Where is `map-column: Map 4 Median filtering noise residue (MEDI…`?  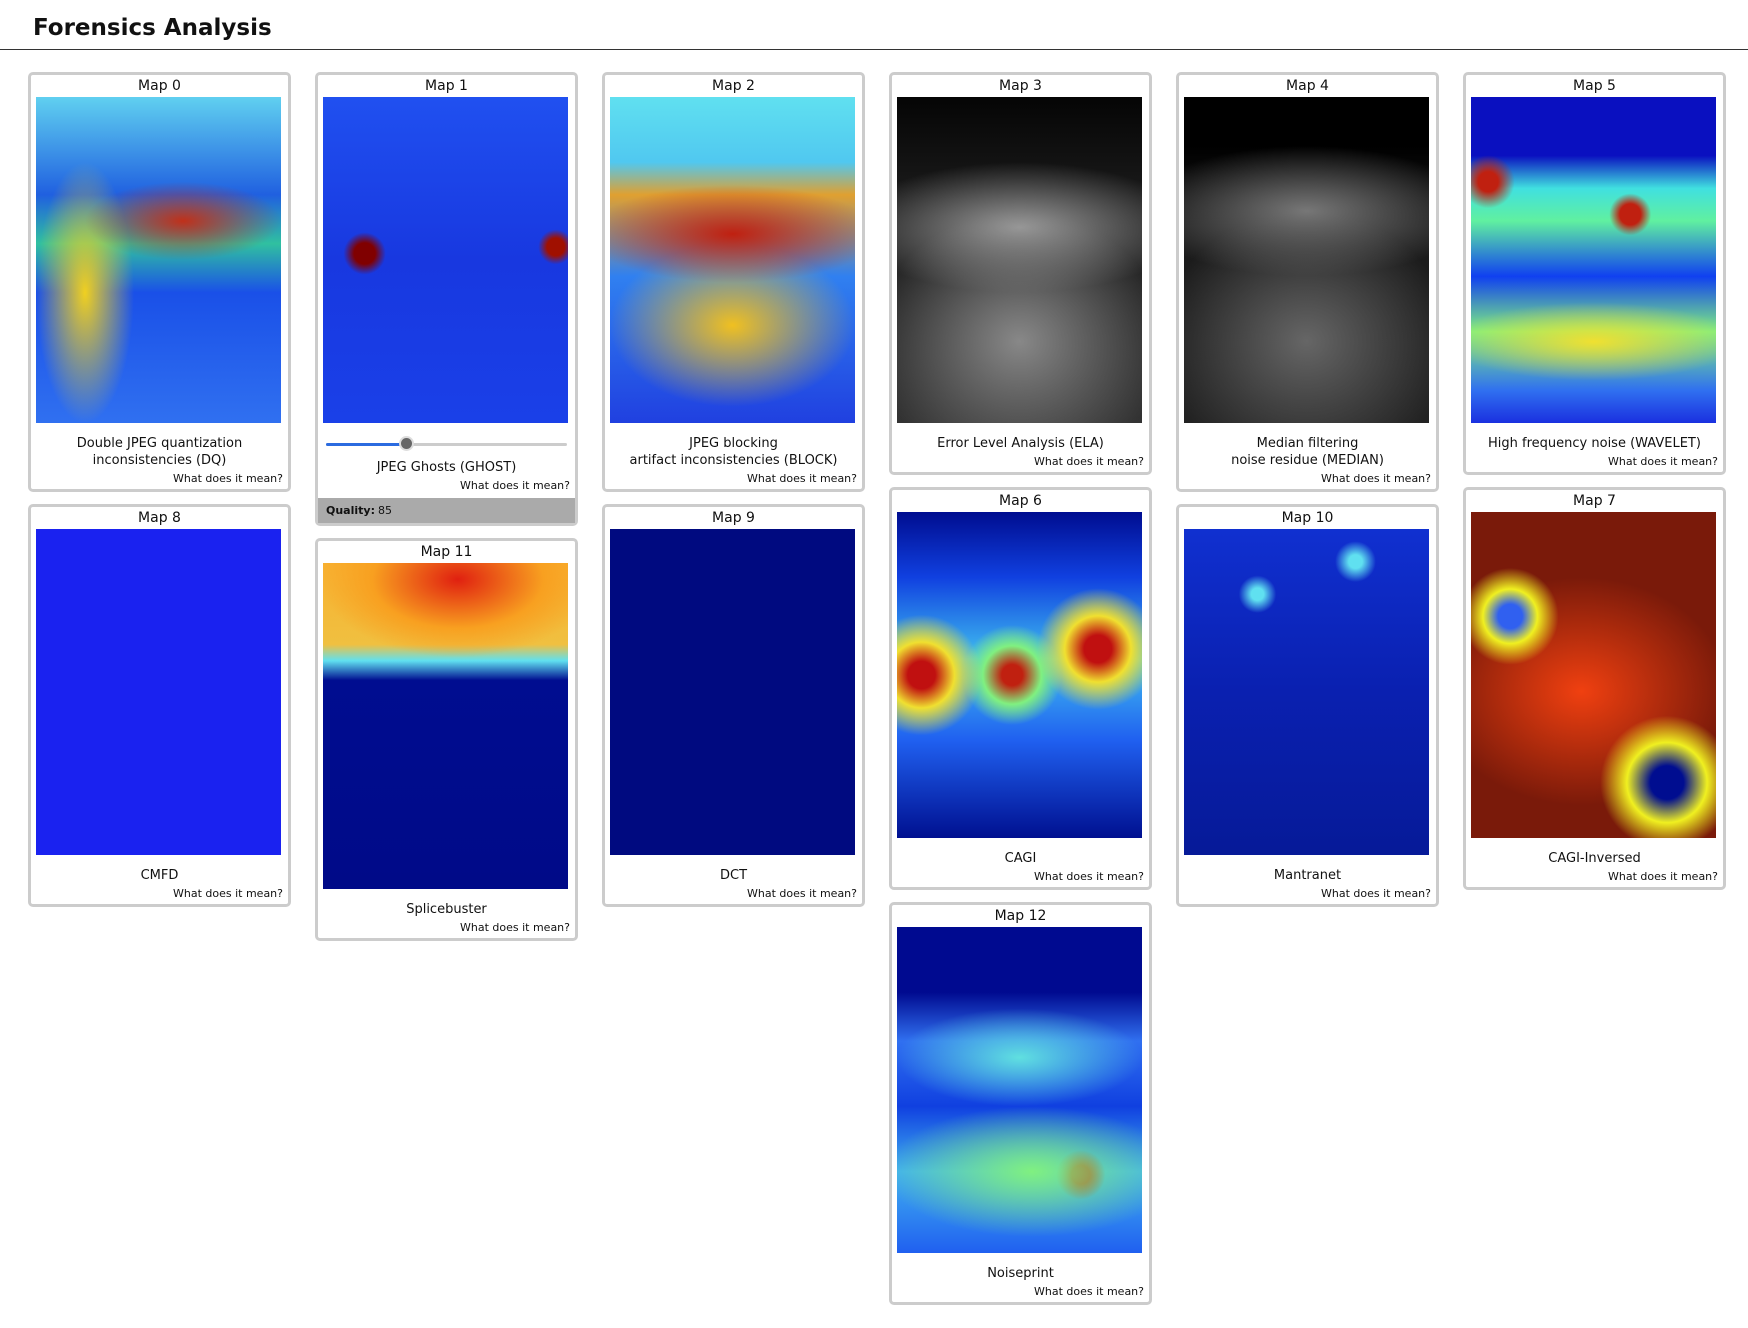
map-column: Map 4 Median filtering noise residue (MEDI… is located at coordinates (1307, 688).